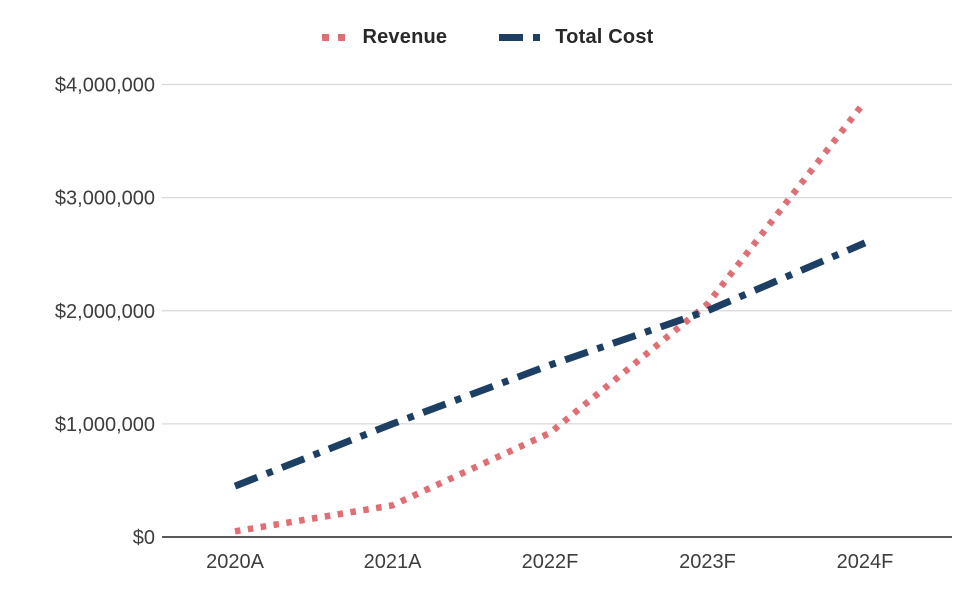  Describe the element at coordinates (334, 37) in the screenshot. I see `revenue-dotted-marker-icon` at that location.